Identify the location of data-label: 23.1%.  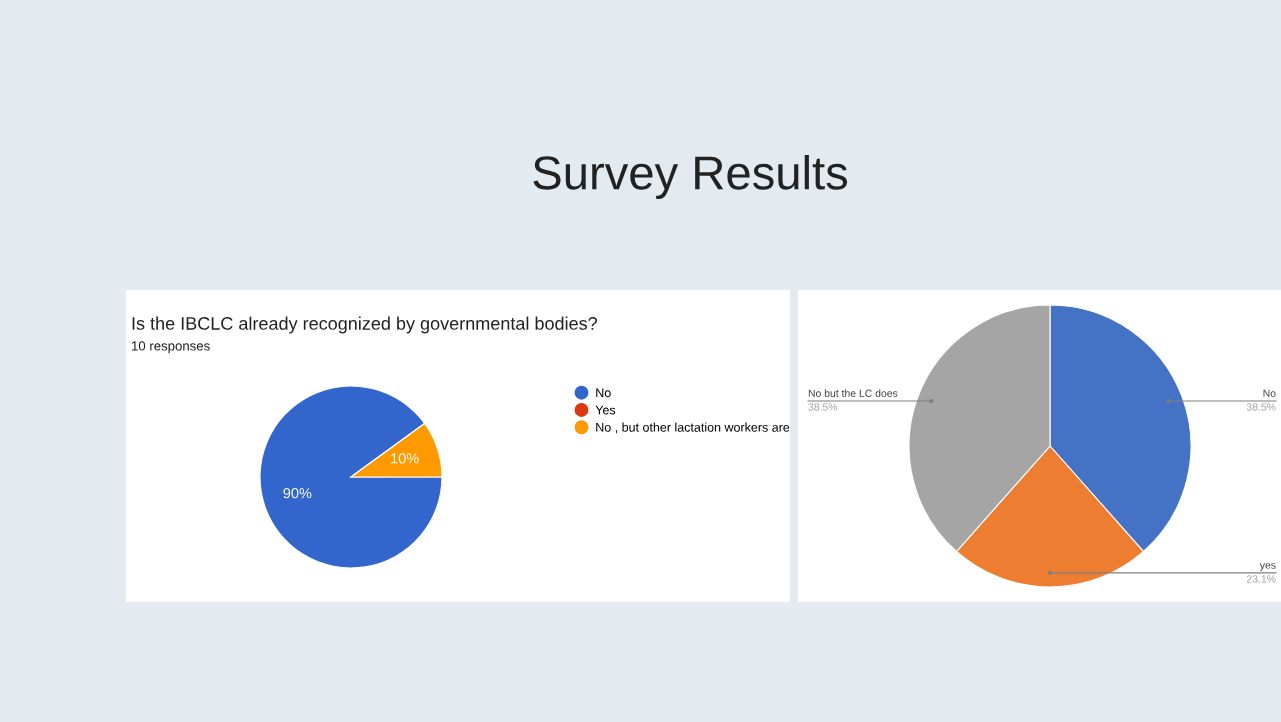
(1261, 579).